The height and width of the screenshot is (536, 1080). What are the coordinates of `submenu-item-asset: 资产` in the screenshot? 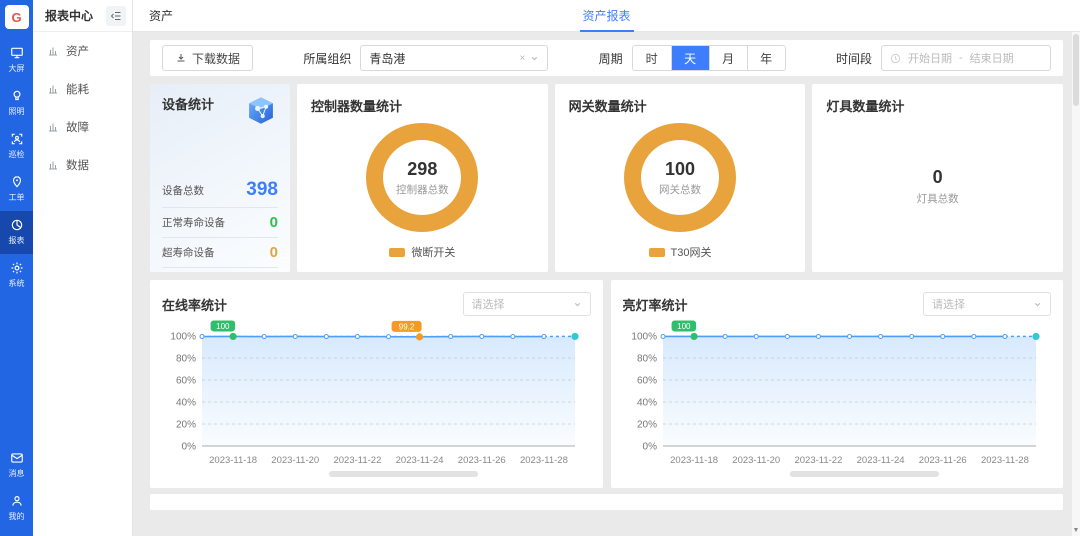 It's located at (82, 51).